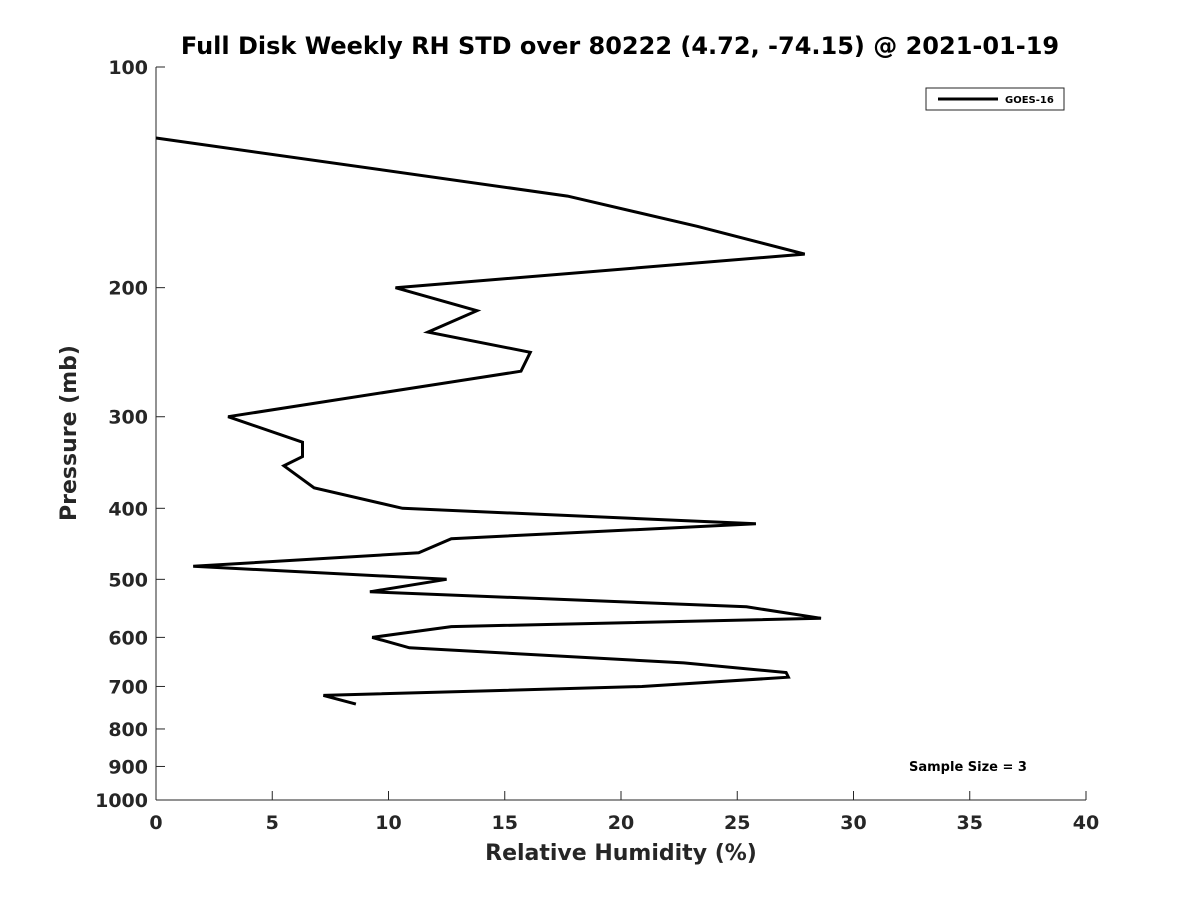 The height and width of the screenshot is (900, 1200). I want to click on x-tick-label: 15, so click(505, 823).